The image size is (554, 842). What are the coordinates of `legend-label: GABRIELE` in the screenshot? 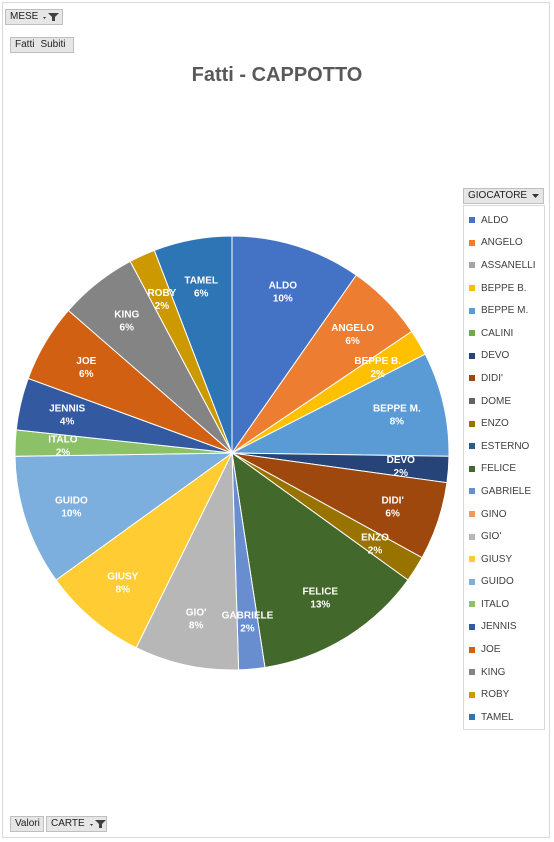 It's located at (506, 491).